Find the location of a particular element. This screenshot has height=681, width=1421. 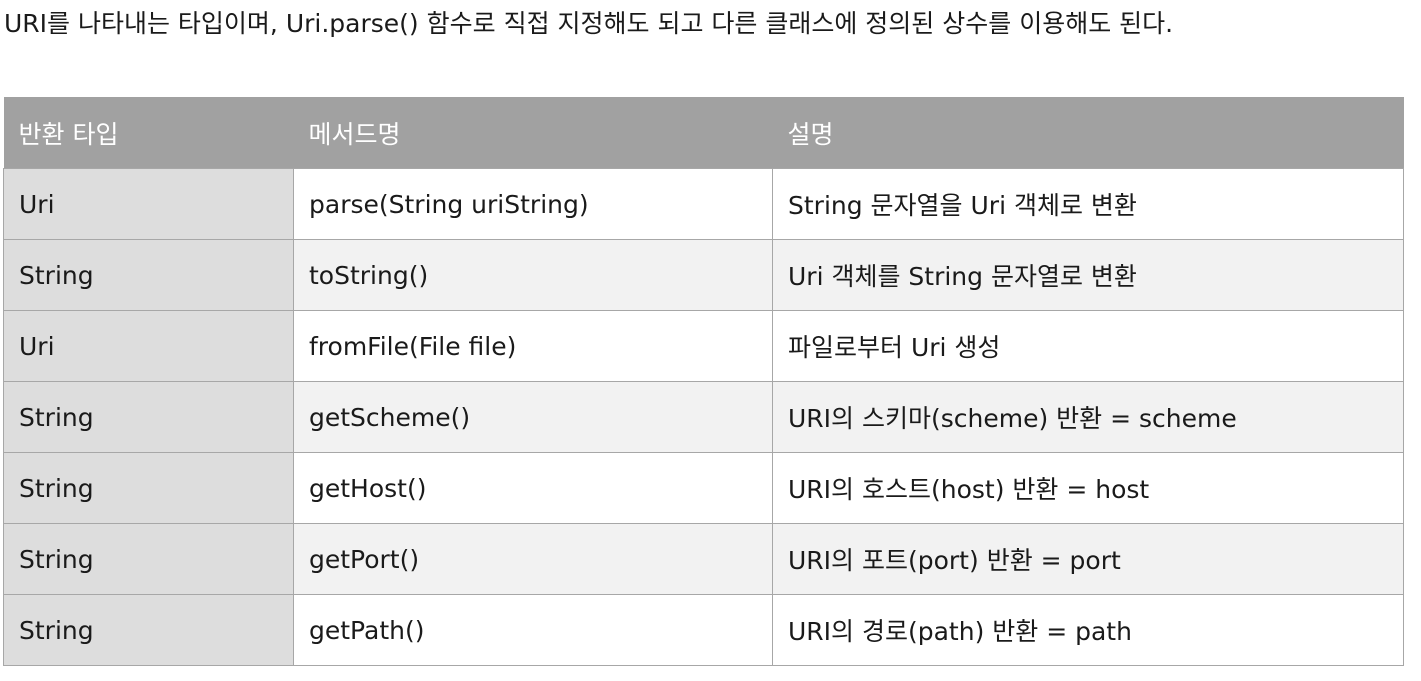

method-name-cell: getScheme() is located at coordinates (533, 417).